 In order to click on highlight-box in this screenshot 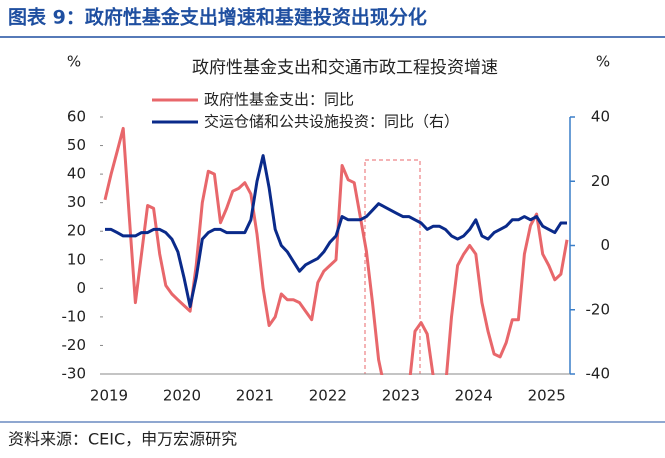, I will do `click(392, 267)`.